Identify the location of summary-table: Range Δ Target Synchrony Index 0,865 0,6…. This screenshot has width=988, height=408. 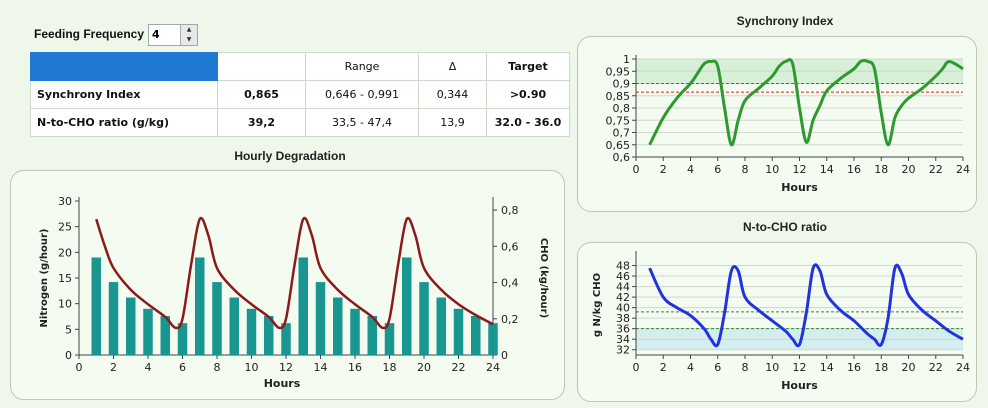
(300, 94).